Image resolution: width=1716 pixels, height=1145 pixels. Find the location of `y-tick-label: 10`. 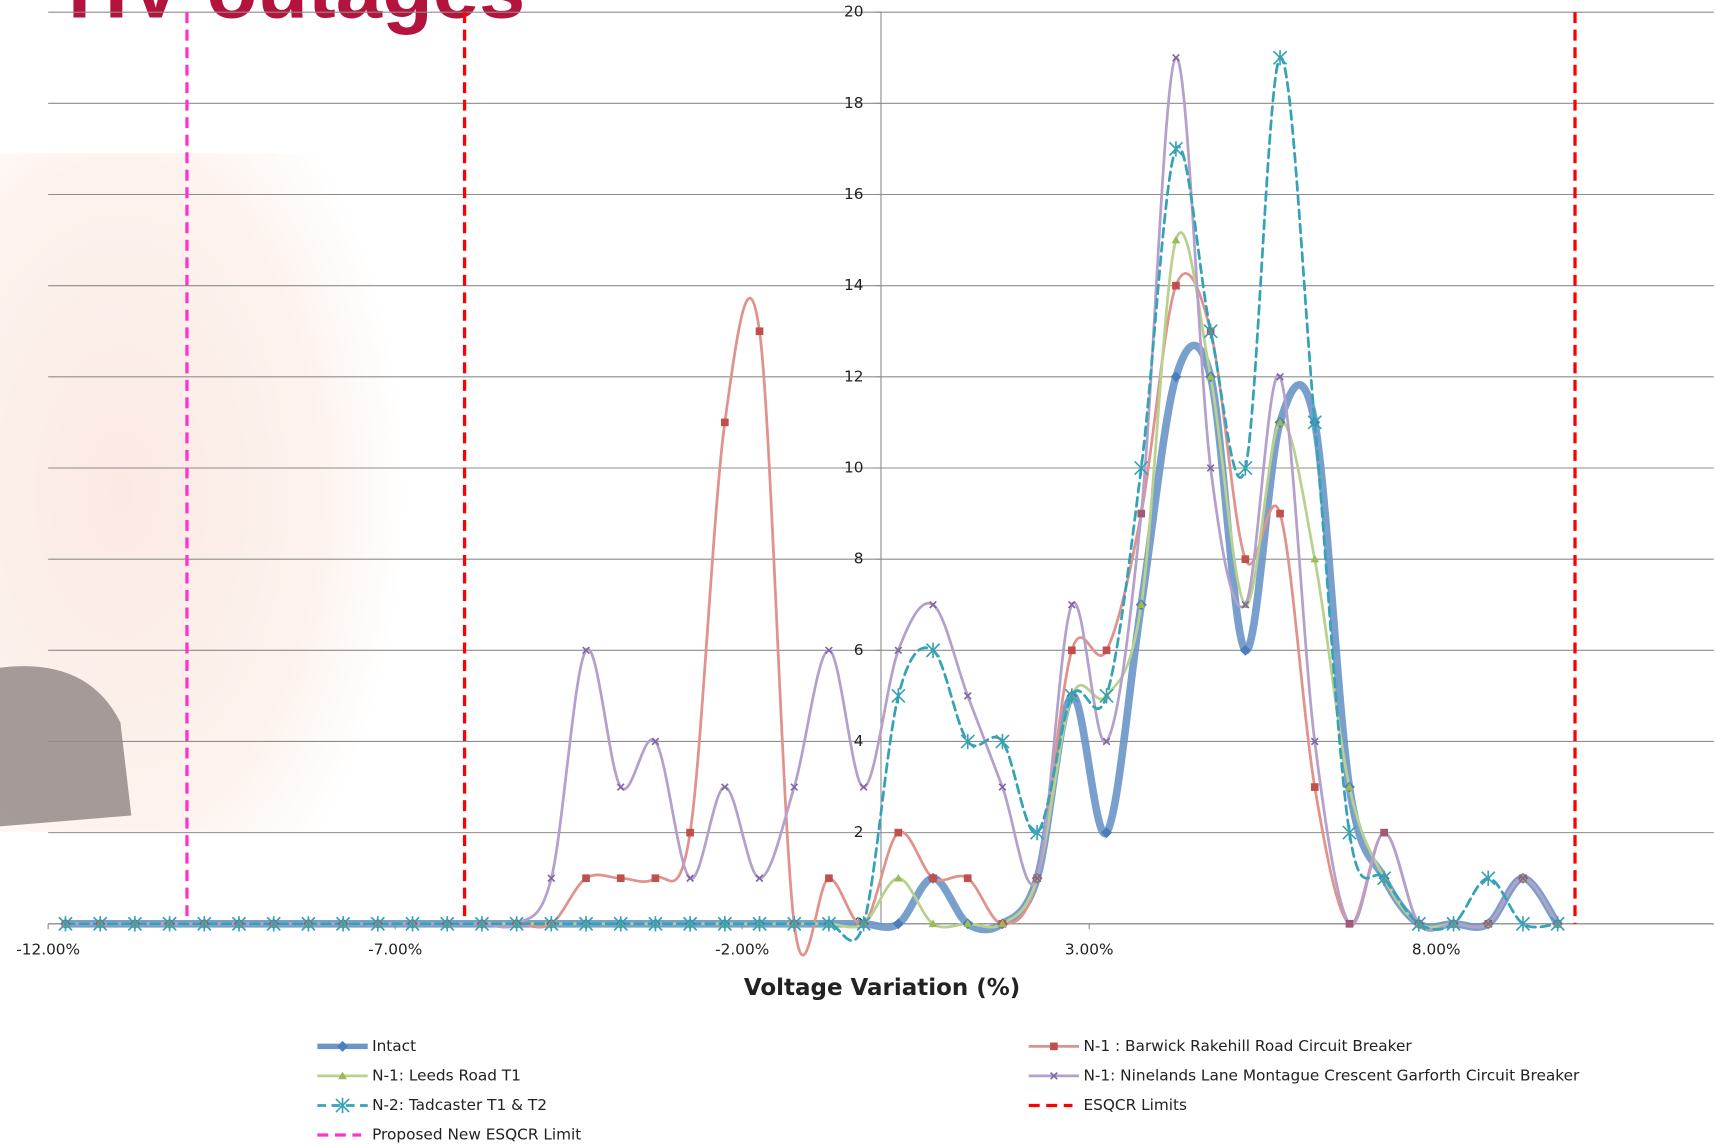

y-tick-label: 10 is located at coordinates (854, 467).